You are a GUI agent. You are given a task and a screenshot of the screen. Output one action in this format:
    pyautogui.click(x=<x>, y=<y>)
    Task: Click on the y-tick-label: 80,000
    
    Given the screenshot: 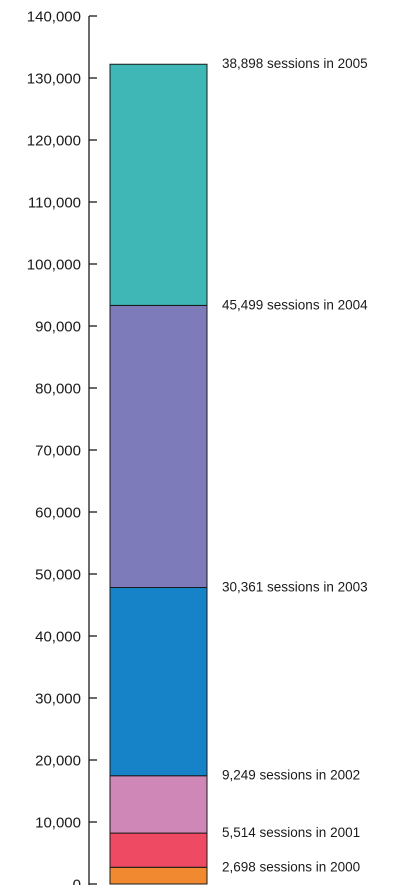 What is the action you would take?
    pyautogui.click(x=58, y=389)
    